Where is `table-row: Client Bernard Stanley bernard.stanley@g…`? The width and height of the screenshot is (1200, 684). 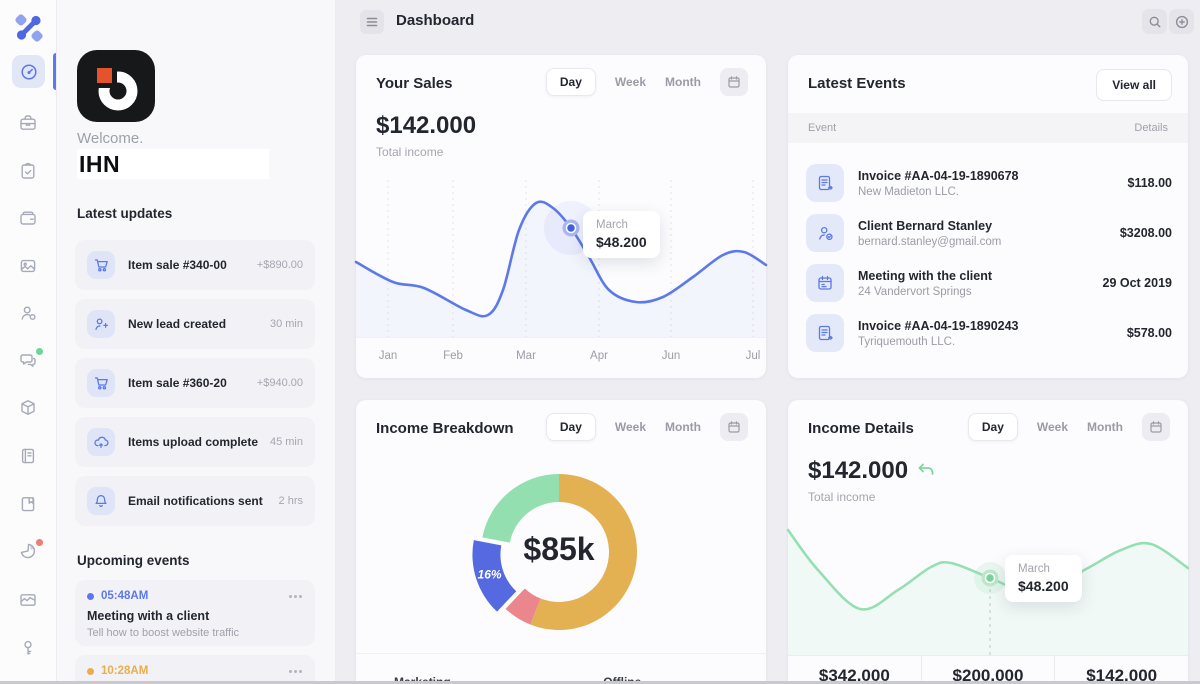
table-row: Client Bernard Stanley bernard.stanley@g… is located at coordinates (988, 233).